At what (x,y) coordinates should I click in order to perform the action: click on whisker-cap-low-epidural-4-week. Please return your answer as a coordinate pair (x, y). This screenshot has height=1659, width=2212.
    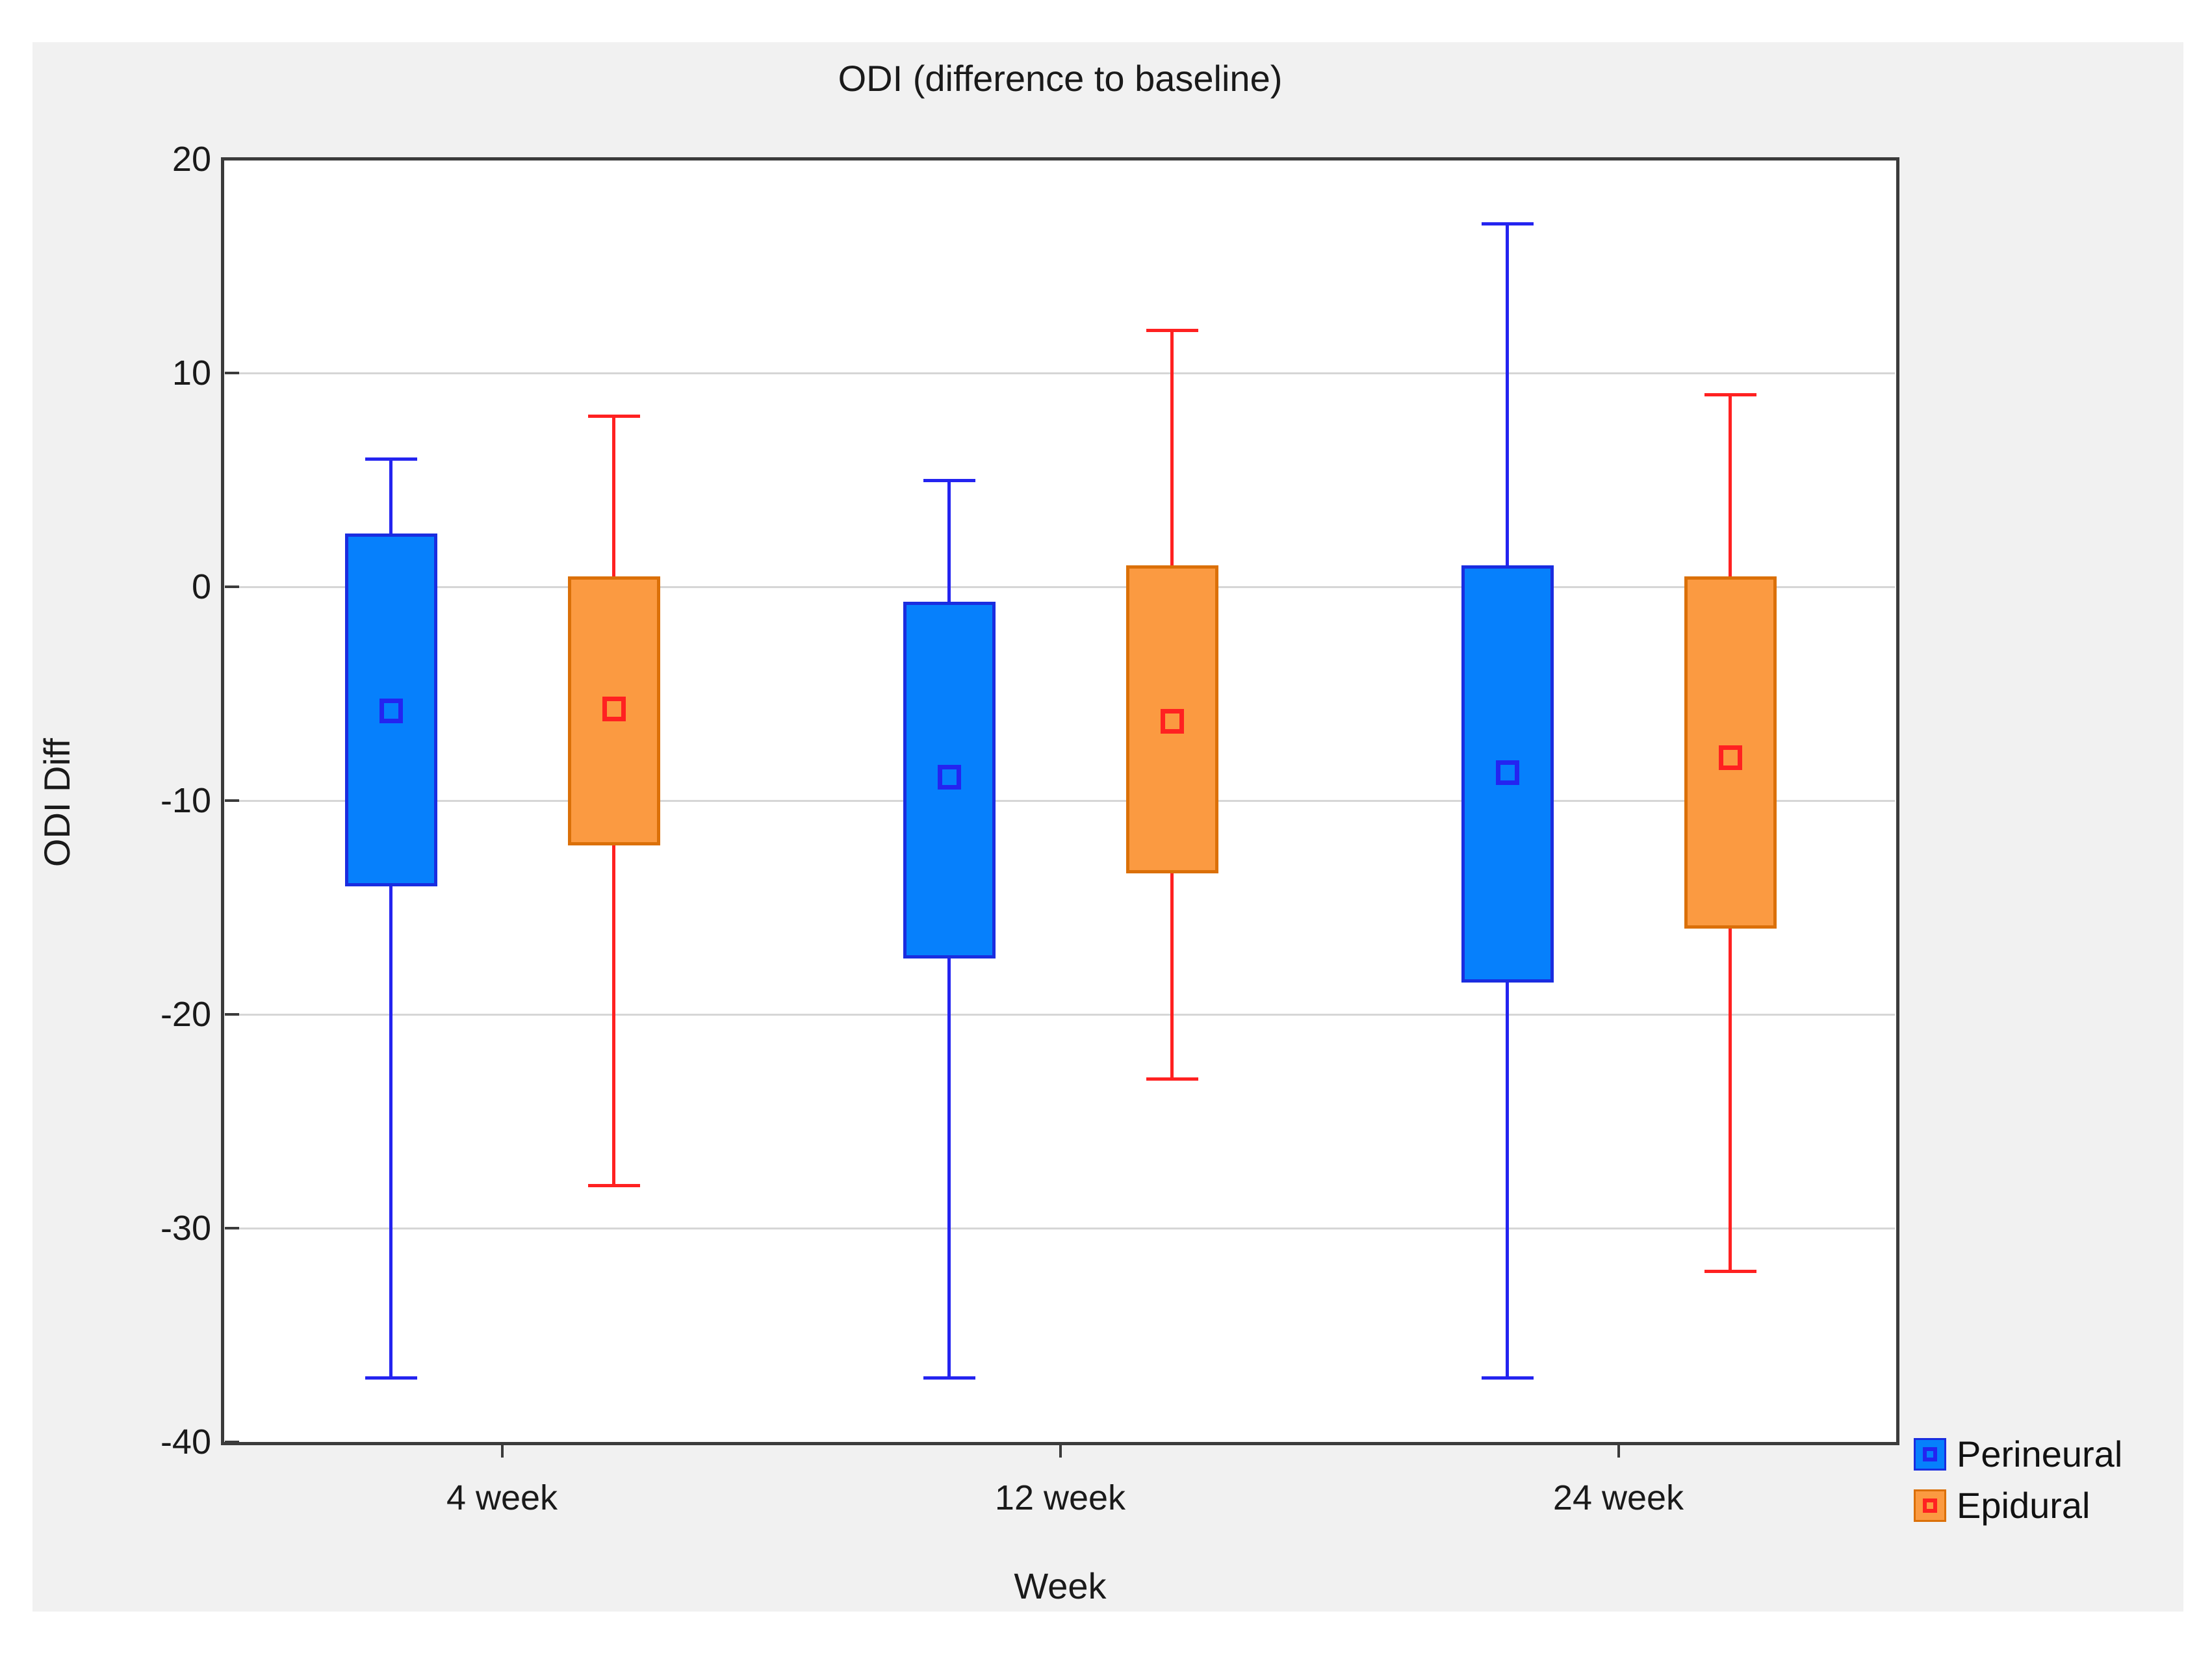
    Looking at the image, I should click on (613, 1186).